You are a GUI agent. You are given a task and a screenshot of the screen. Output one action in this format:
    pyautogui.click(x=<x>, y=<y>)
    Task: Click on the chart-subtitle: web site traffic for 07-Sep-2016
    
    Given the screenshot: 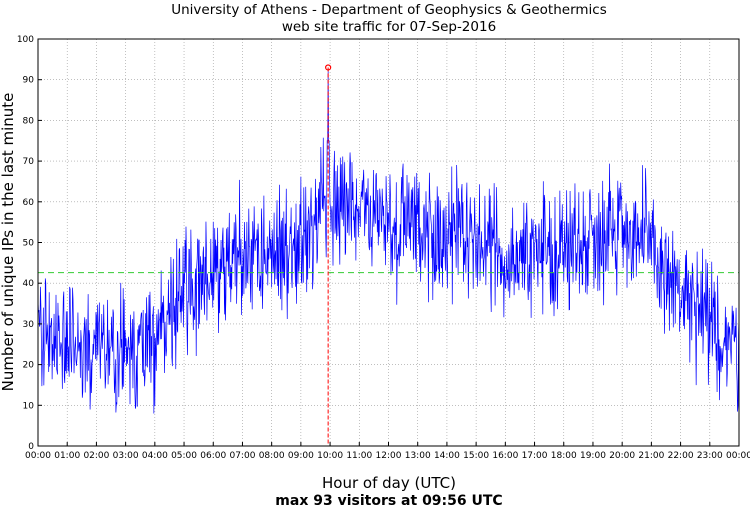 What is the action you would take?
    pyautogui.click(x=389, y=27)
    